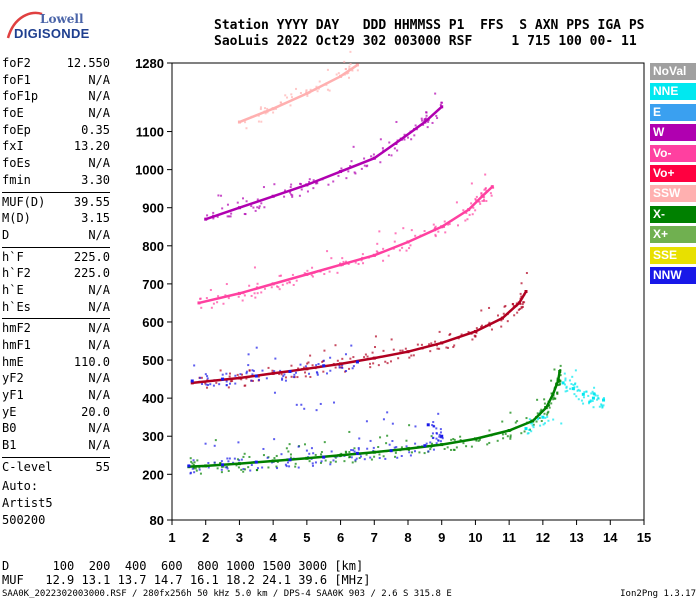 The width and height of the screenshot is (700, 600). Describe the element at coordinates (324, 163) in the screenshot. I see `trace-line-w` at that location.